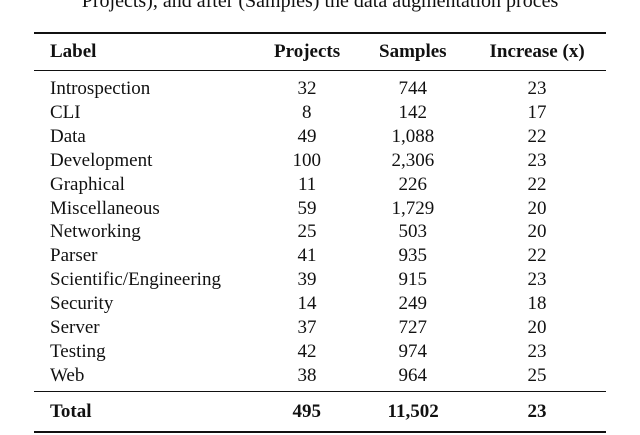 The height and width of the screenshot is (435, 640). Describe the element at coordinates (307, 112) in the screenshot. I see `table-cell: 8` at that location.